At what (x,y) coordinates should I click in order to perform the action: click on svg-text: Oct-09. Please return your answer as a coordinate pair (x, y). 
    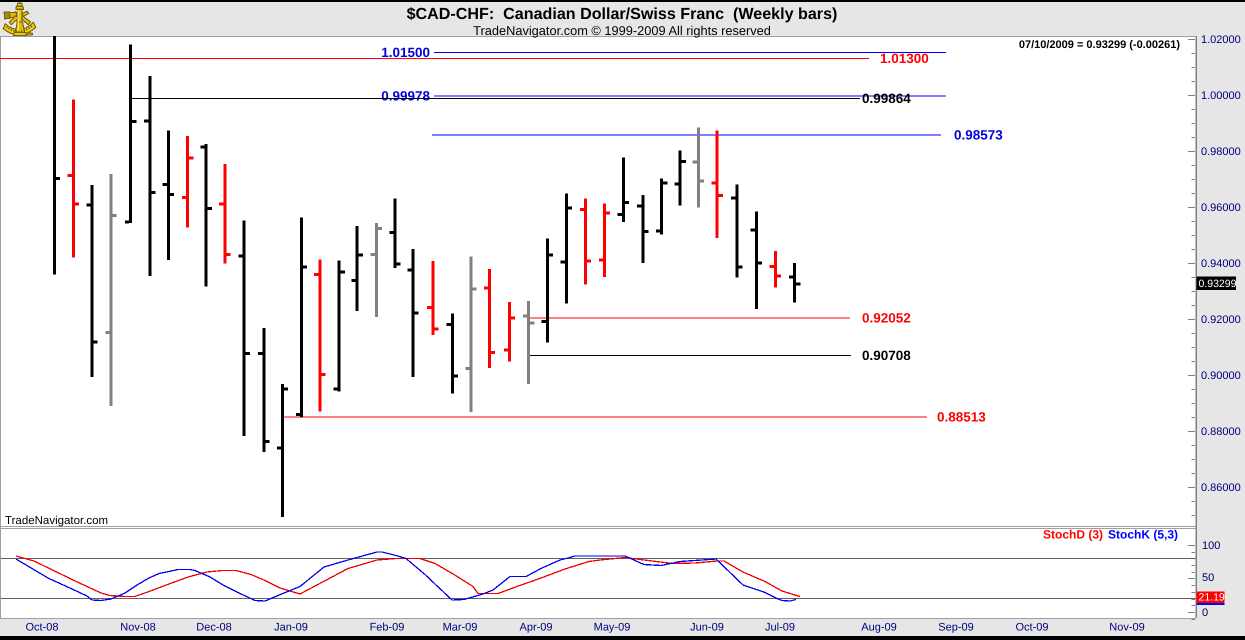
    Looking at the image, I should click on (1031, 628).